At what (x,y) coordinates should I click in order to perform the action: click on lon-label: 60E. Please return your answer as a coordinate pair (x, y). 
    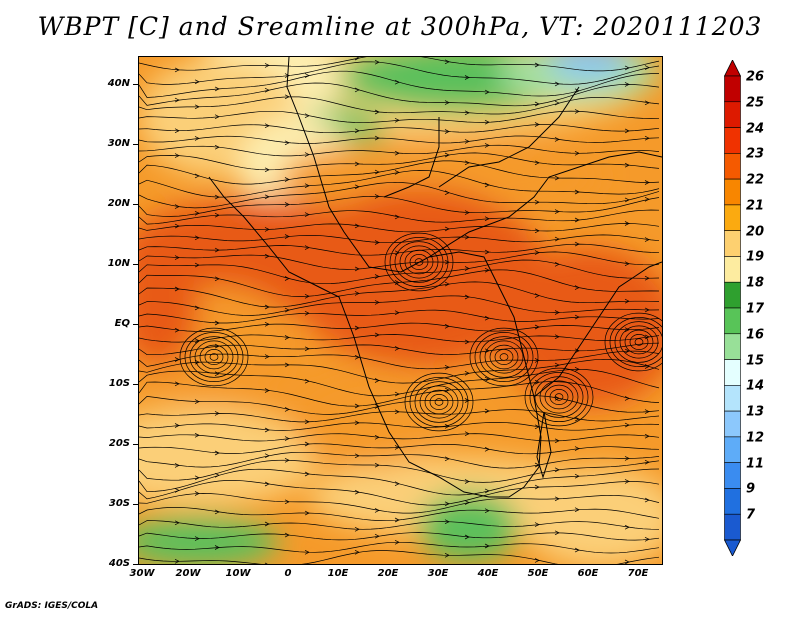
    Looking at the image, I should click on (588, 573).